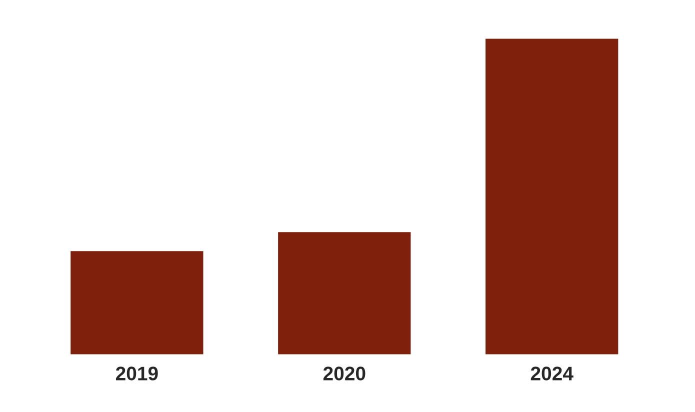 This screenshot has height=412, width=695. Describe the element at coordinates (344, 373) in the screenshot. I see `x-tick-label: 2020` at that location.